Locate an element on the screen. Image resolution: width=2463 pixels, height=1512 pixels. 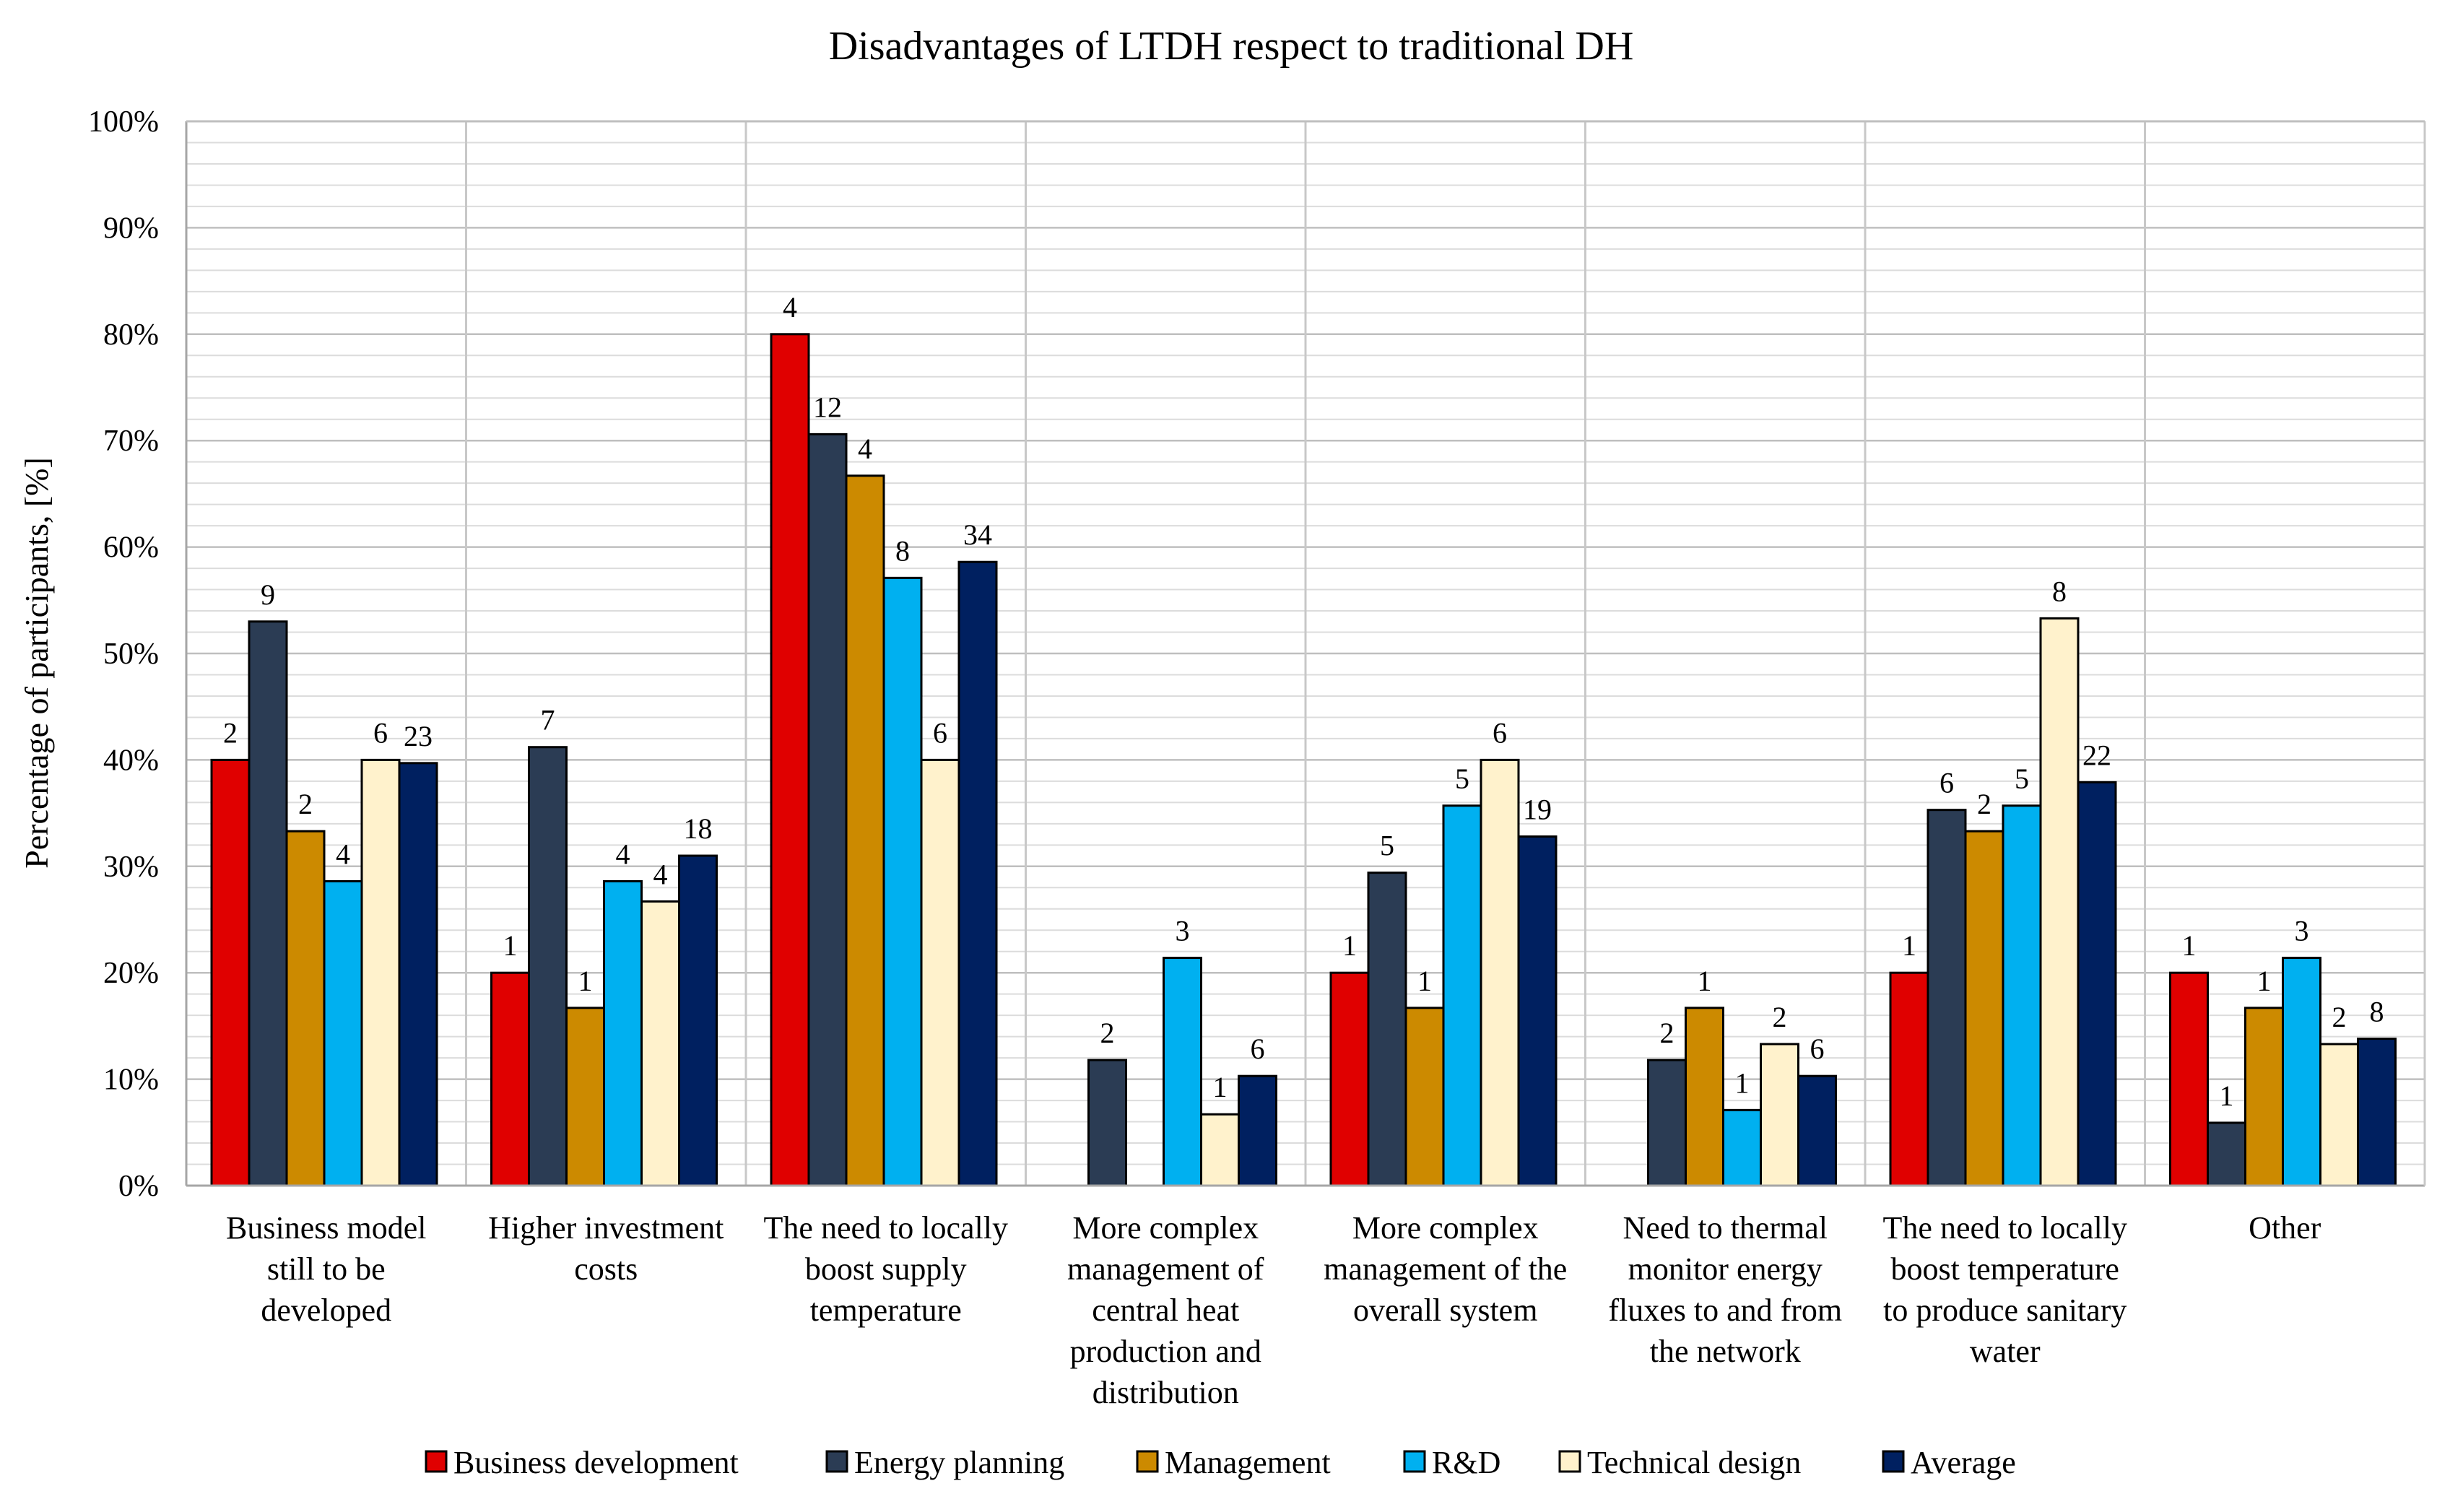
y-tick-label: 30% is located at coordinates (131, 867).